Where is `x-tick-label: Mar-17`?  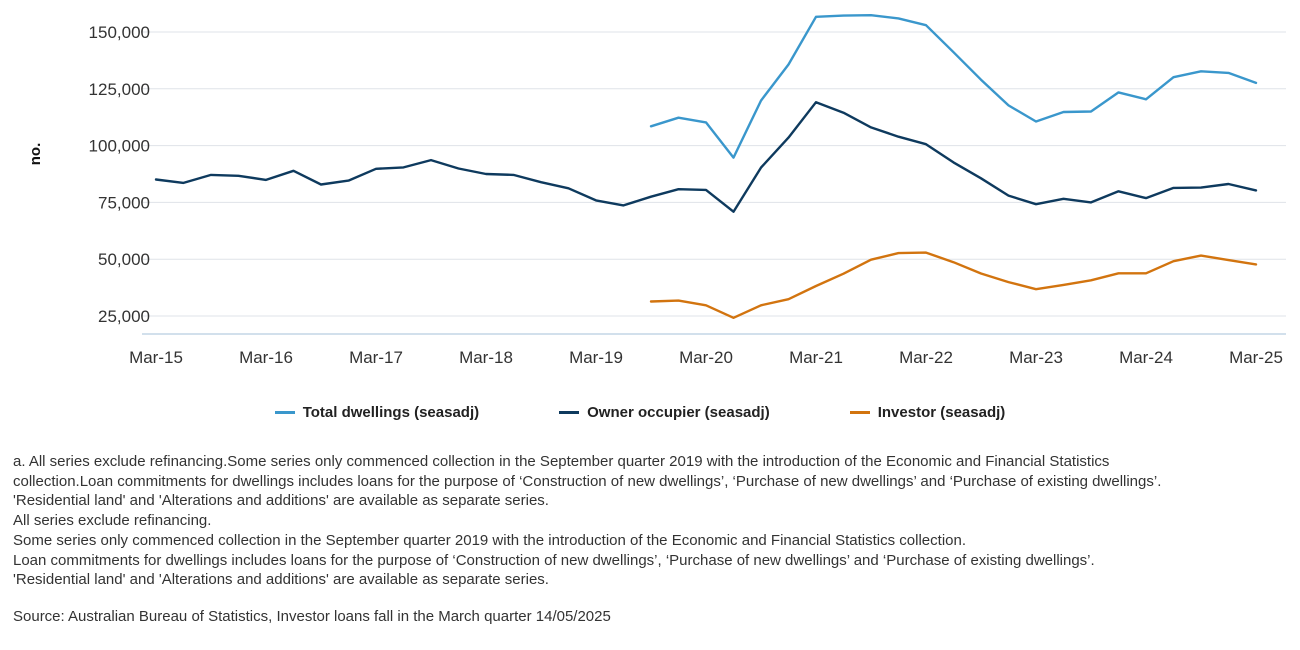
x-tick-label: Mar-17 is located at coordinates (376, 357).